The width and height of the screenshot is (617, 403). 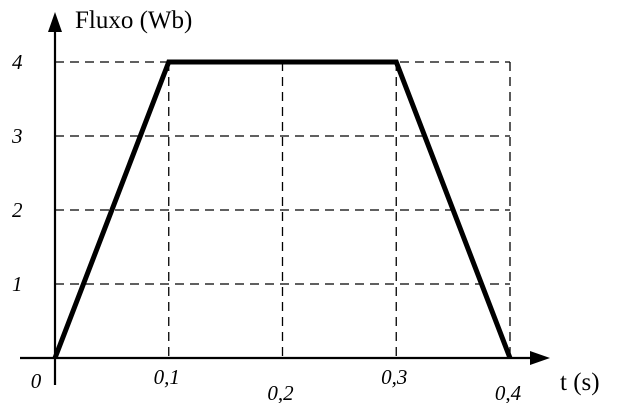 What do you see at coordinates (17, 284) in the screenshot?
I see `y-tick-label: 1` at bounding box center [17, 284].